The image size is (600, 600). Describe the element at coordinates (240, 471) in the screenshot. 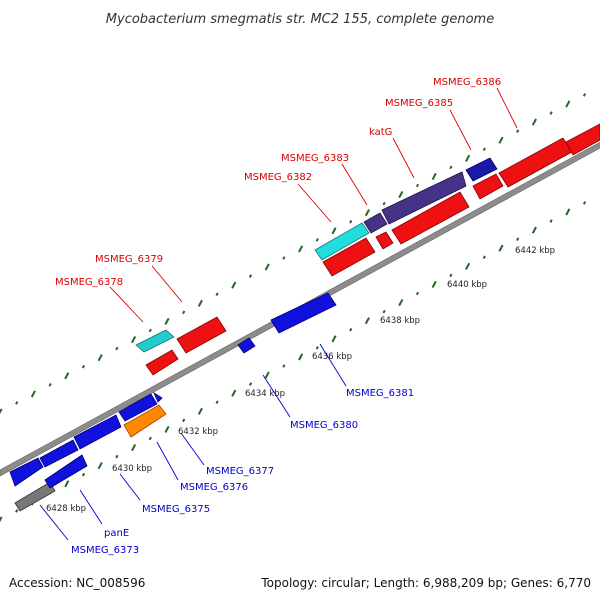

I see `label-msmeg-6377: MSMEG_6377` at that location.